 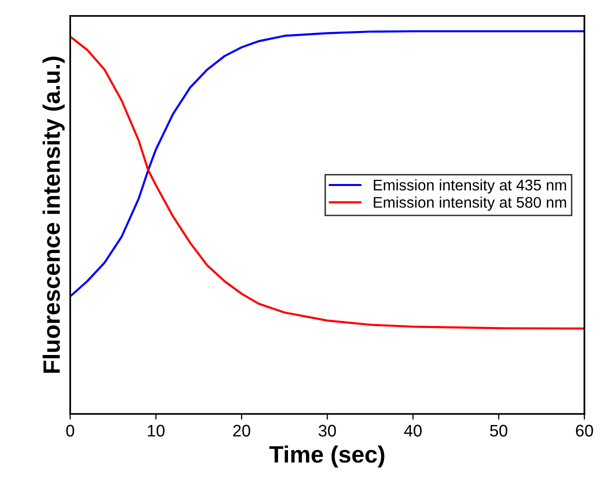 I want to click on legend-label: Emission intensity at 580 nm, so click(x=470, y=203).